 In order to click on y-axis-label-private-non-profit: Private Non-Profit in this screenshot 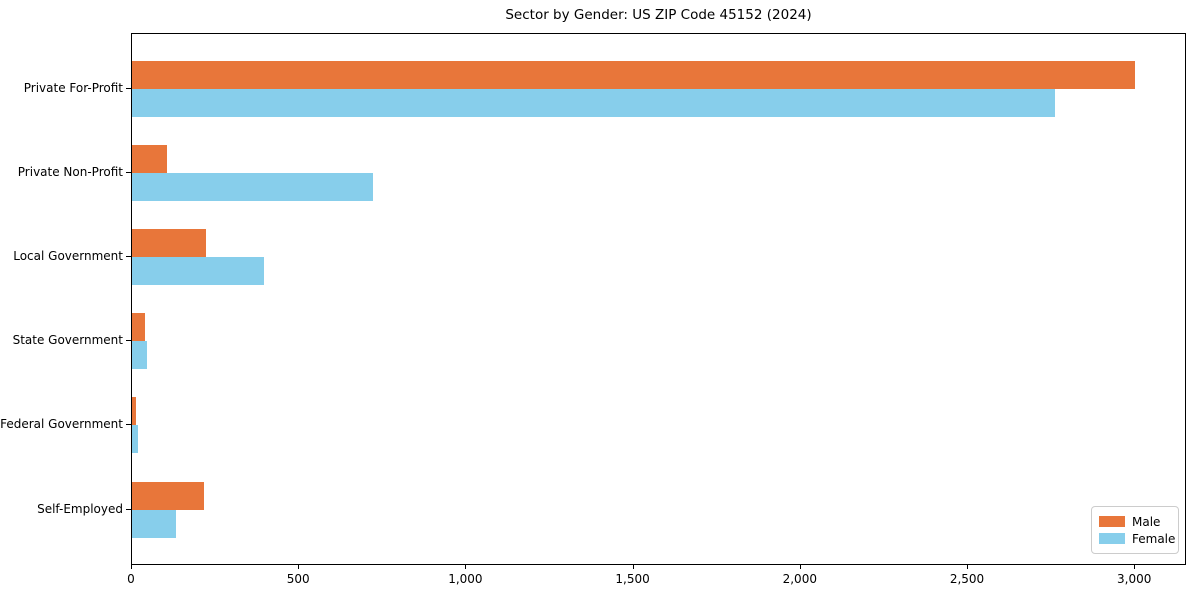, I will do `click(70, 172)`.